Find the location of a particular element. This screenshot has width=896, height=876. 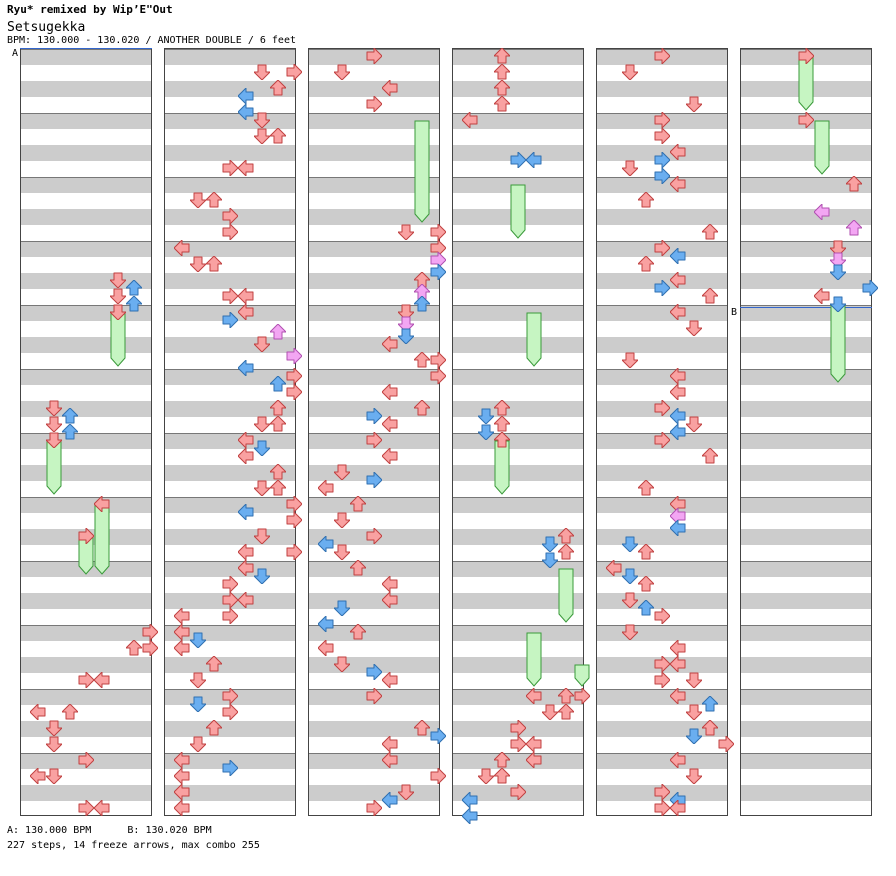

bpm-change-label: A is located at coordinates (15, 53).